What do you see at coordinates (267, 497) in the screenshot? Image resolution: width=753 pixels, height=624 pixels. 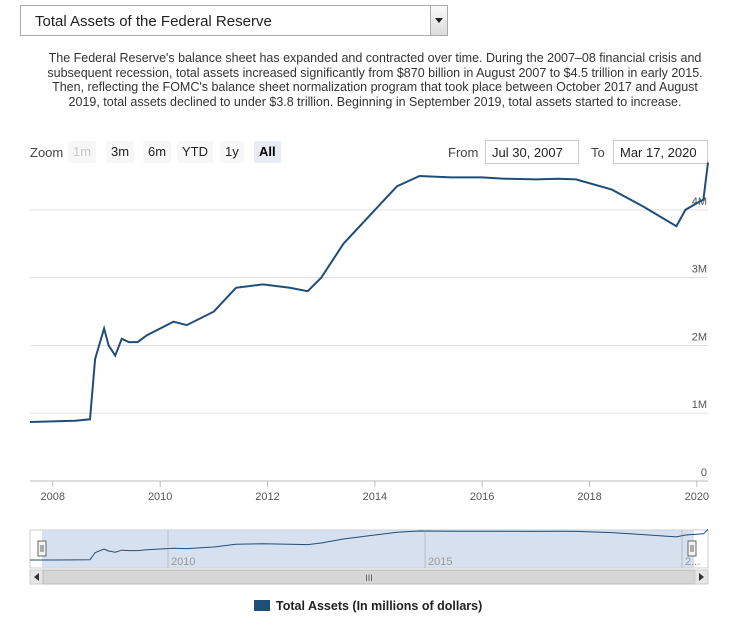 I see `x-tick-2012: 2012` at bounding box center [267, 497].